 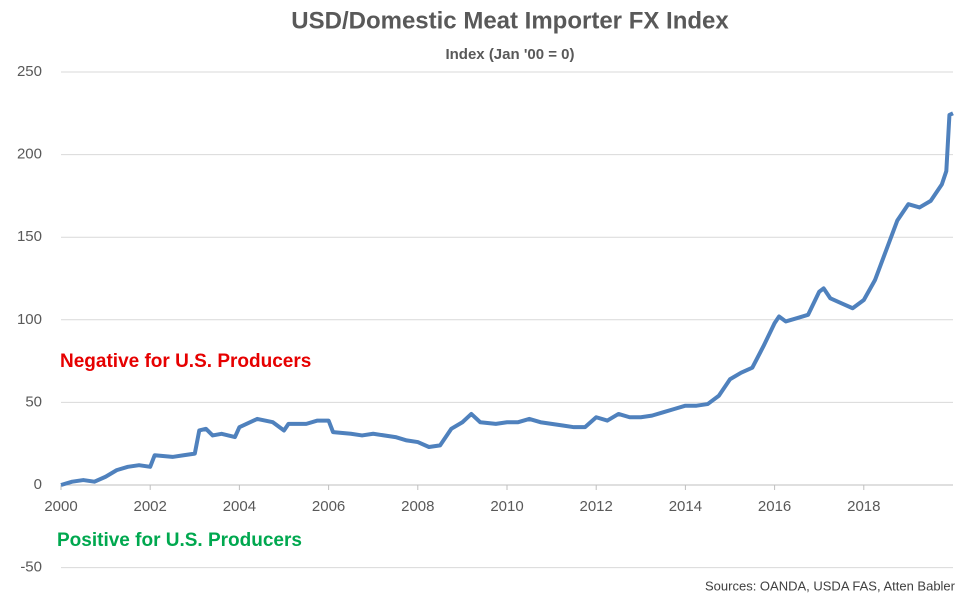 I want to click on chart-title: USD/Domestic Meat Importer FX Index, so click(x=510, y=20).